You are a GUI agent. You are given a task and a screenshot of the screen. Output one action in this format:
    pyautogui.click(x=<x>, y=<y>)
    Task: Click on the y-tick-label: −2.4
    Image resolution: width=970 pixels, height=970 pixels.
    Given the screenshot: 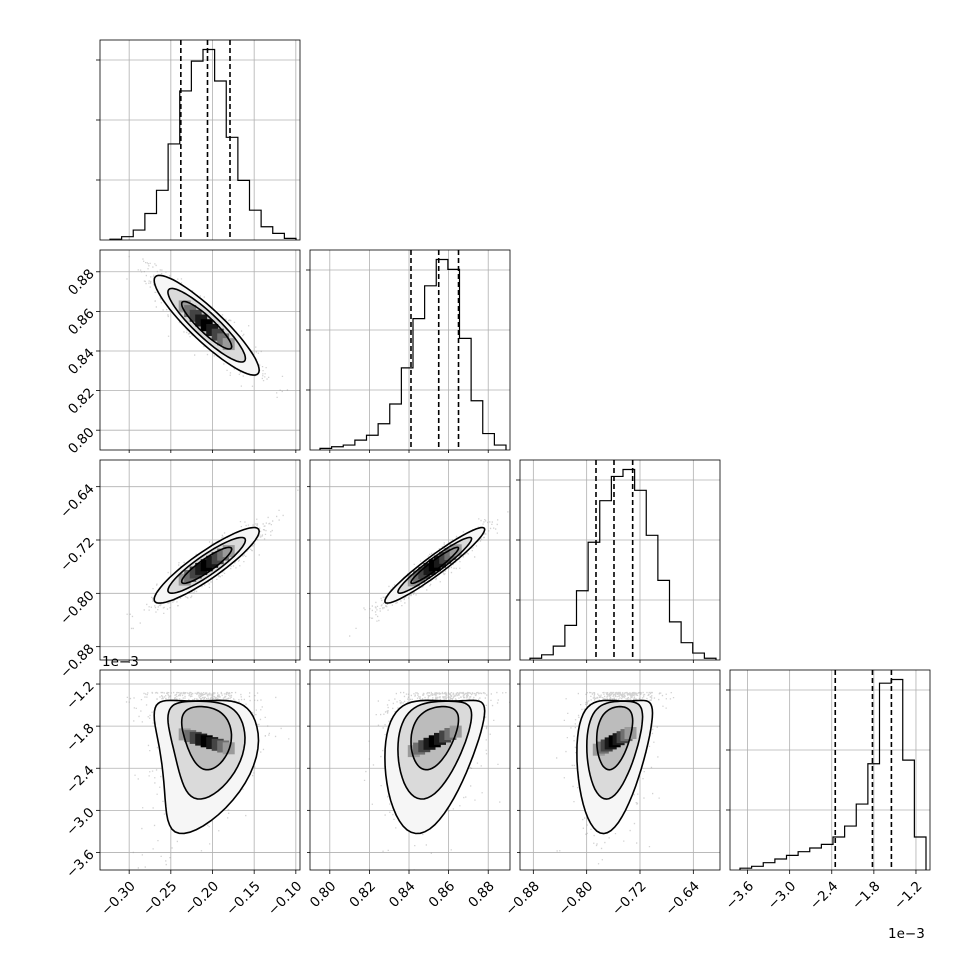 What is the action you would take?
    pyautogui.click(x=80, y=780)
    